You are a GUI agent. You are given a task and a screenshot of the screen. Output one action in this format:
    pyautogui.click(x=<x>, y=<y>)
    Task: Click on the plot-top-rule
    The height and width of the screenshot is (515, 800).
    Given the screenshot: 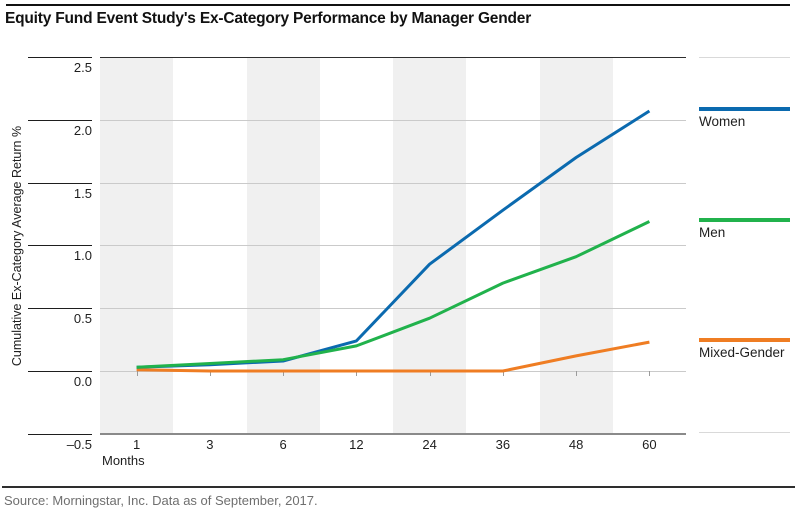 What is the action you would take?
    pyautogui.click(x=393, y=57)
    